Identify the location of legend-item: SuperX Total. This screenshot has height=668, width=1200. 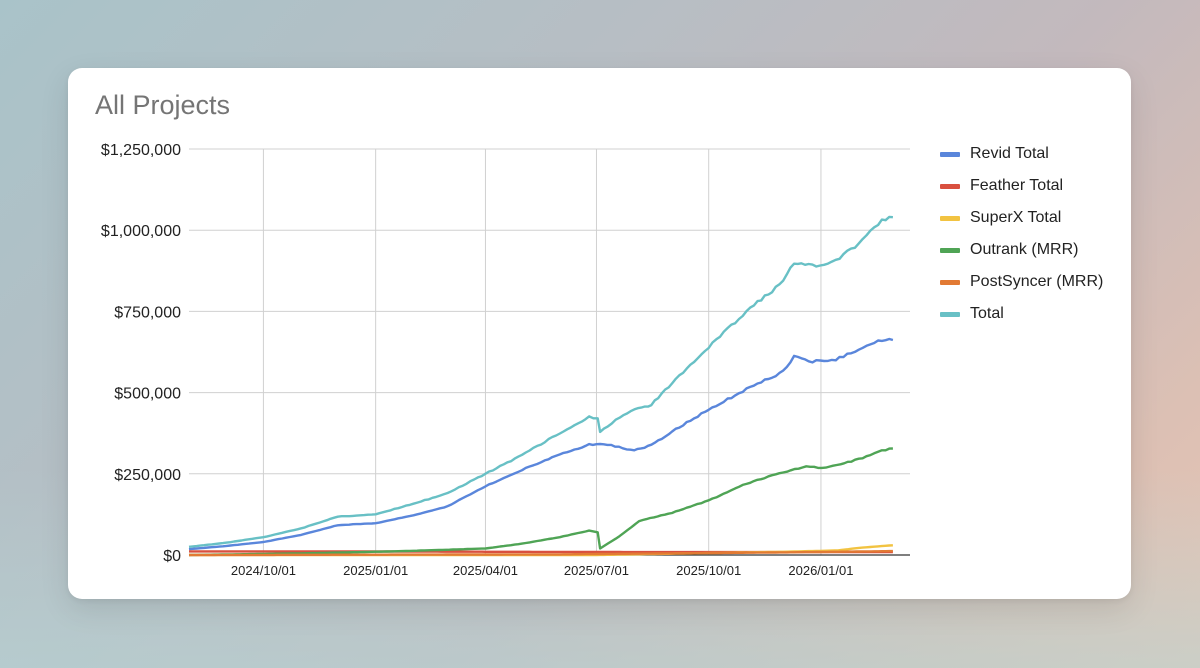
(1021, 218).